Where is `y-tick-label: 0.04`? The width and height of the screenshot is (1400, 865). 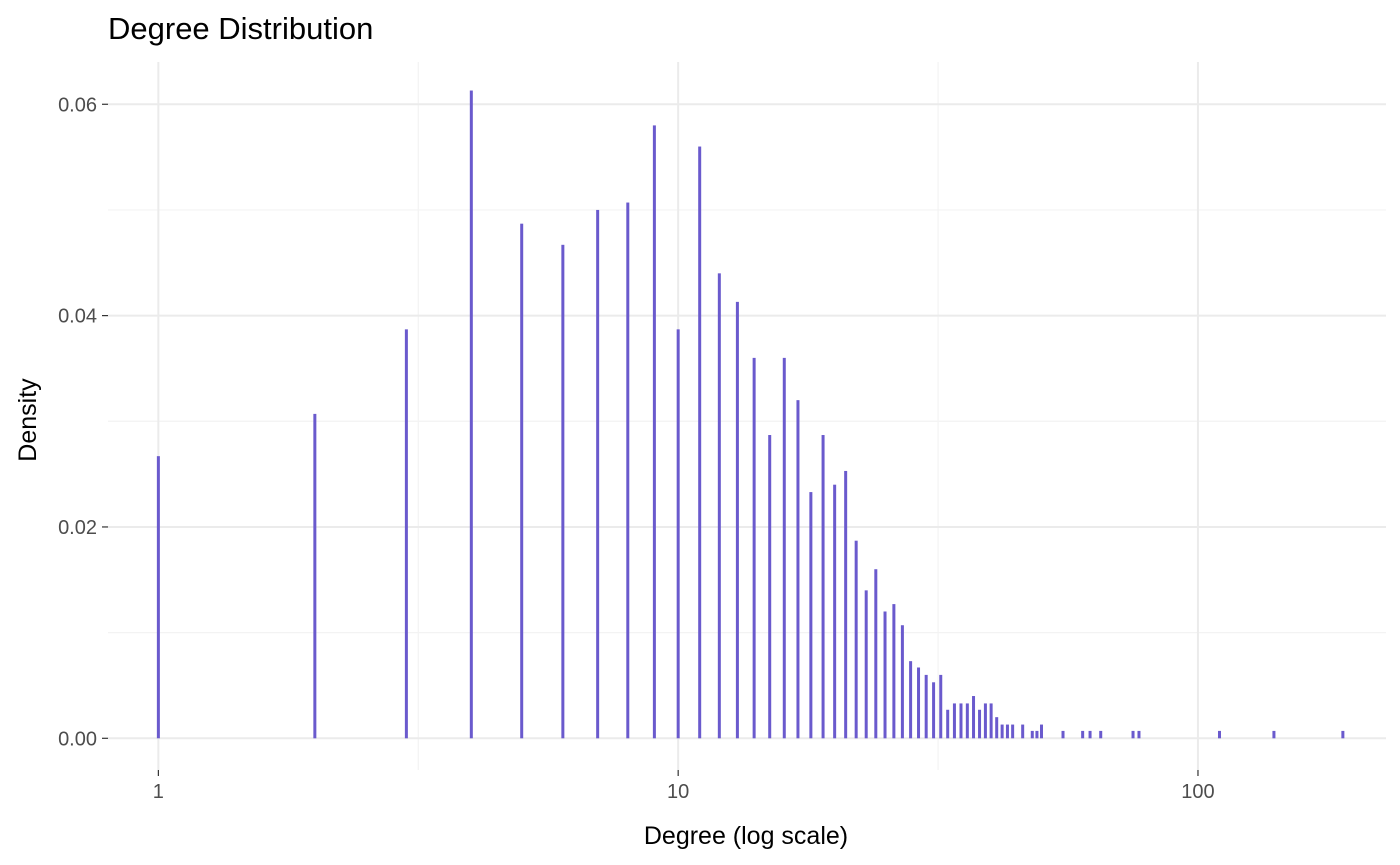 y-tick-label: 0.04 is located at coordinates (77, 317).